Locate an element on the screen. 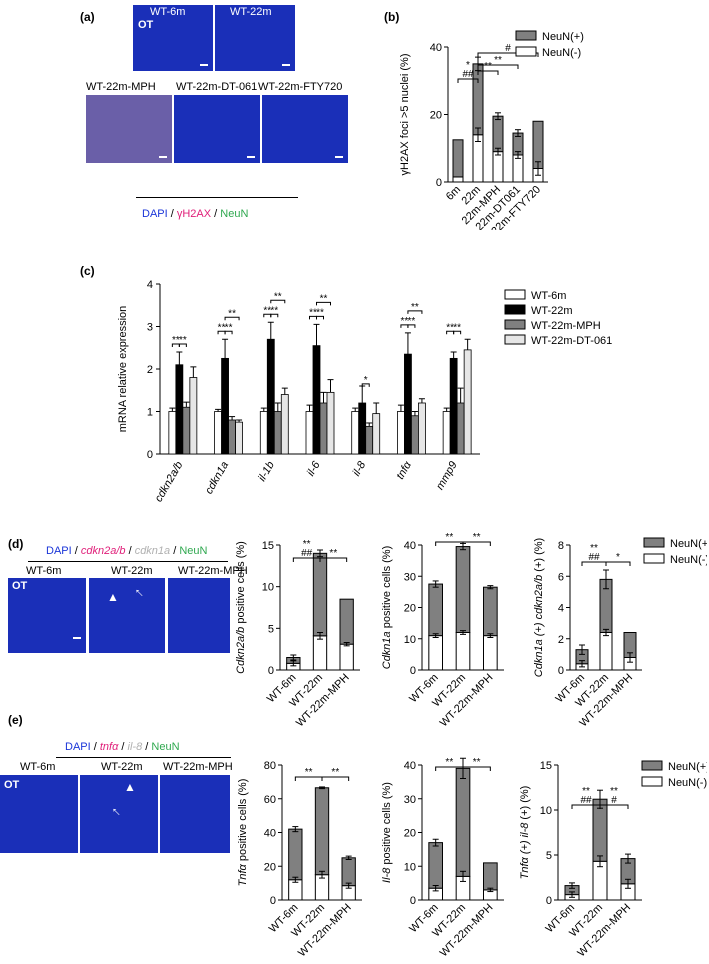 The width and height of the screenshot is (709, 964). stain-legend-a: DAPI / γH2AX / NeuN is located at coordinates (195, 214).